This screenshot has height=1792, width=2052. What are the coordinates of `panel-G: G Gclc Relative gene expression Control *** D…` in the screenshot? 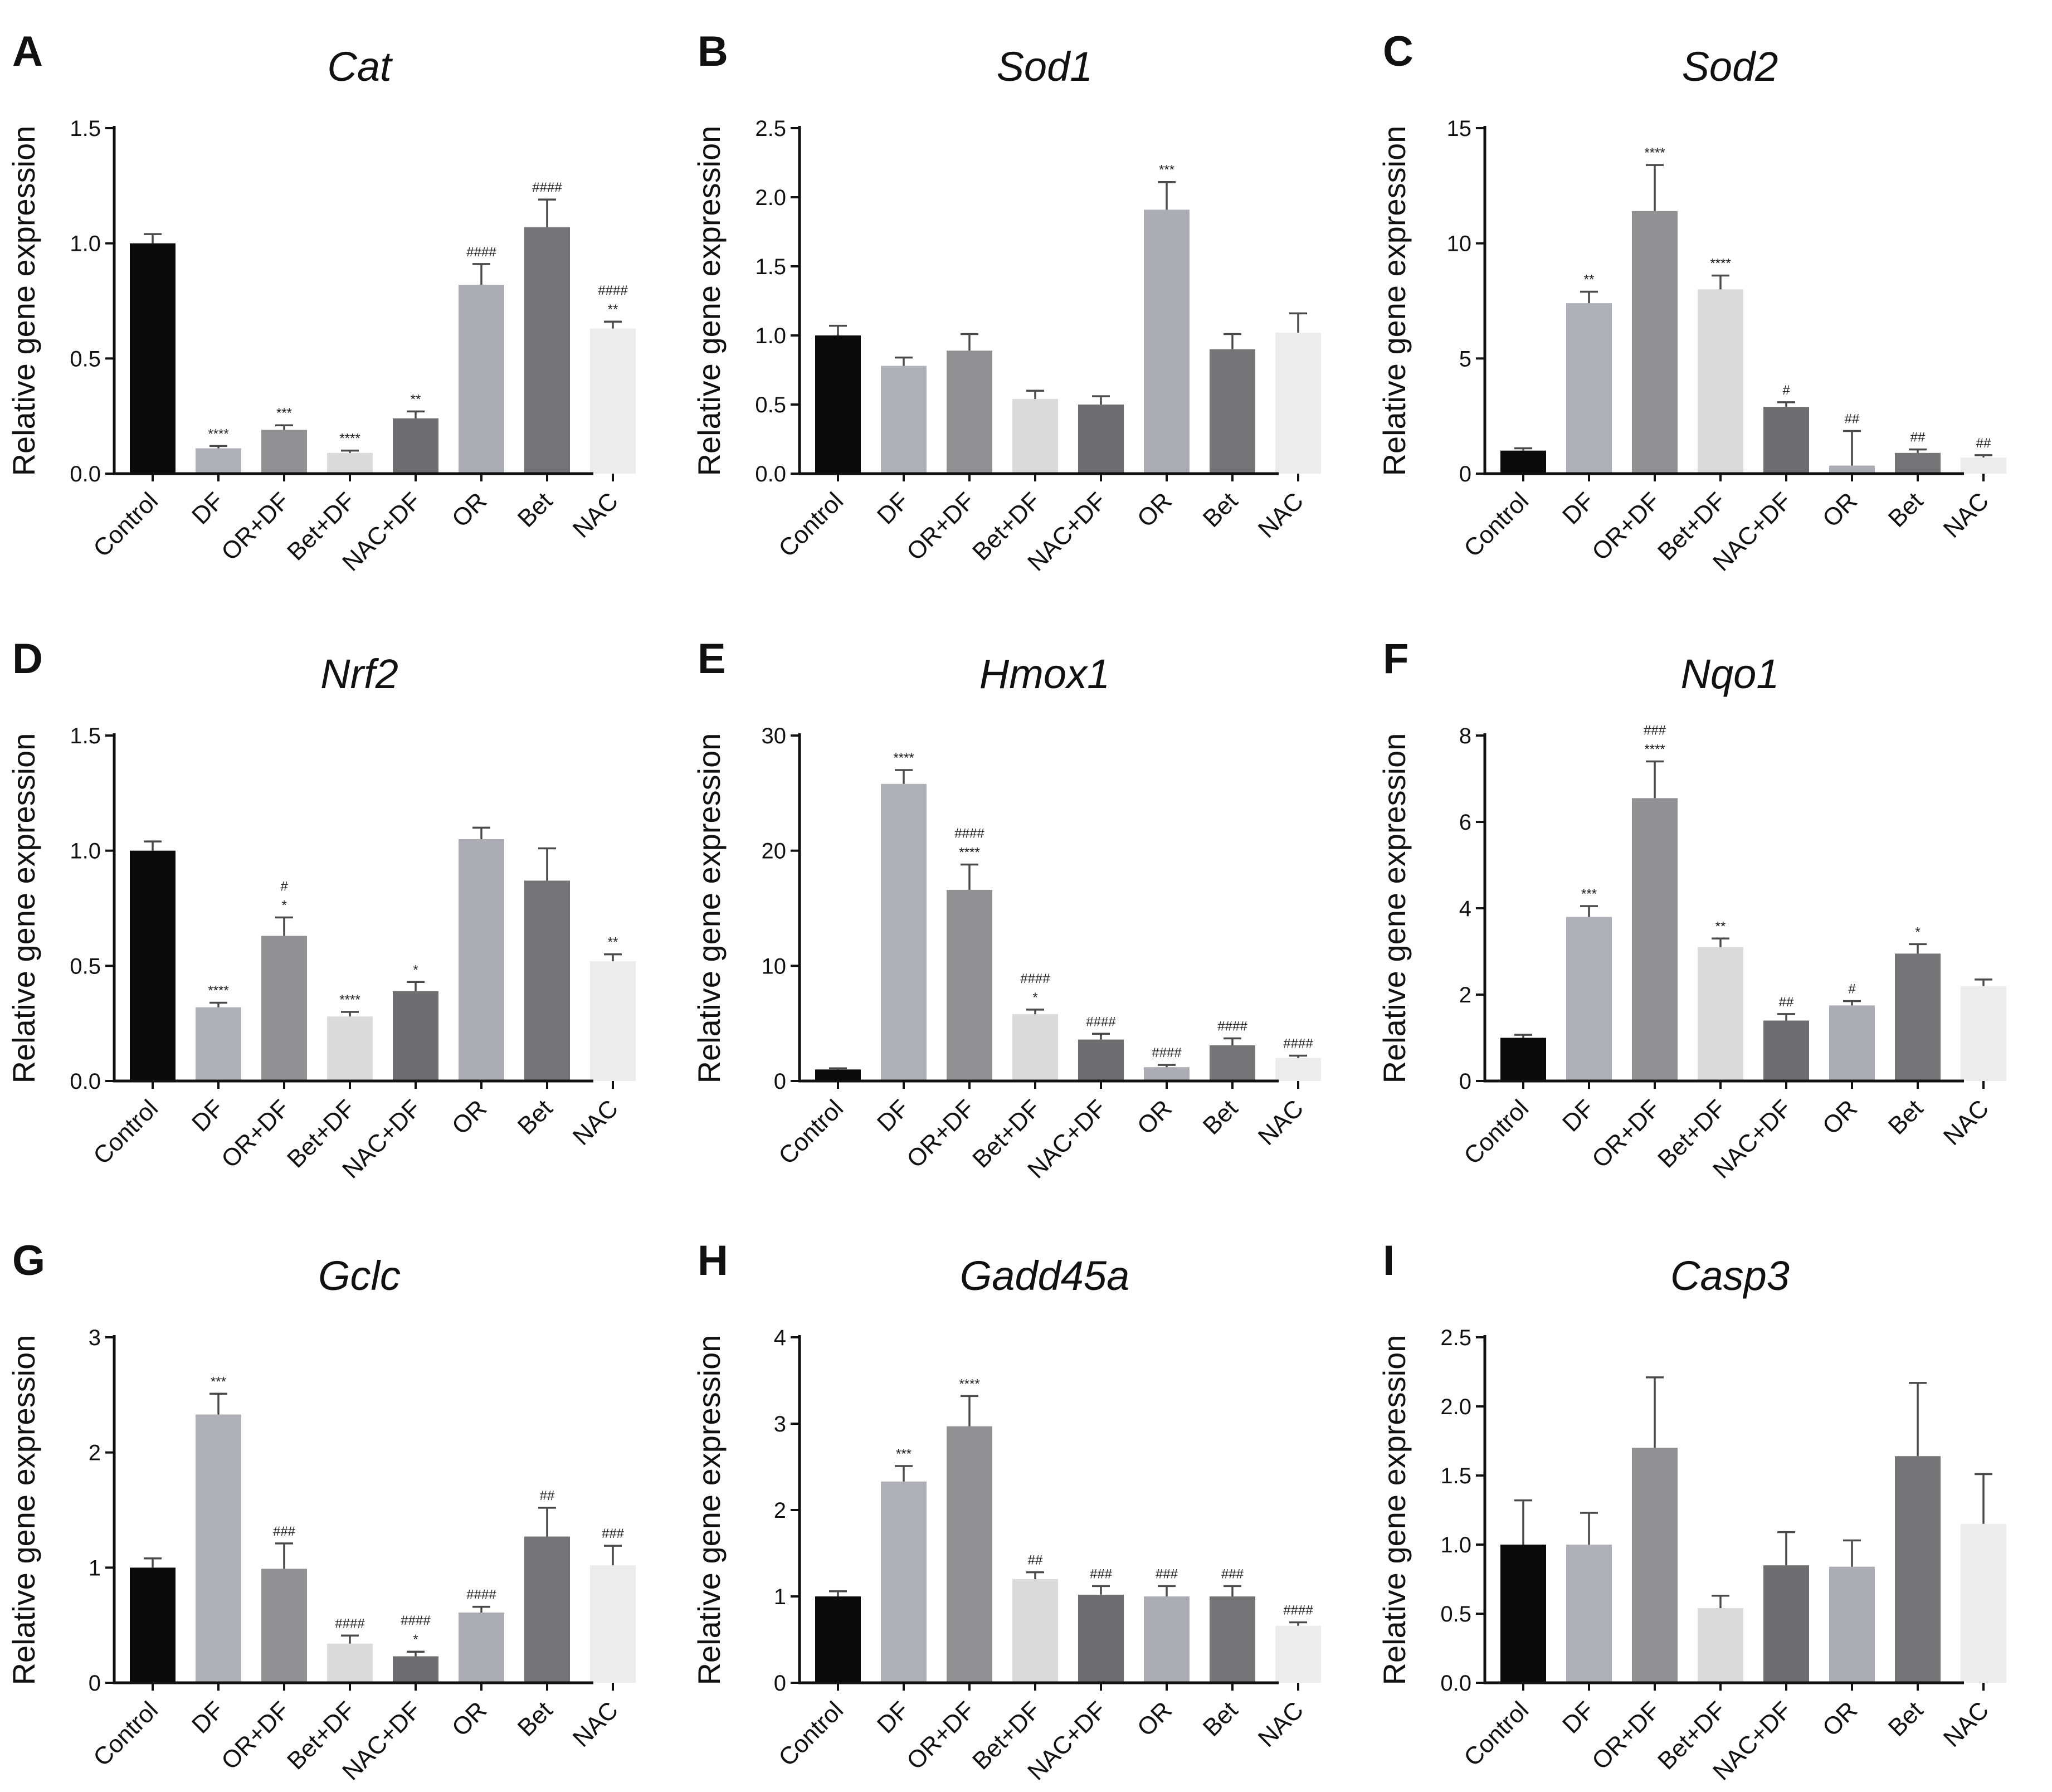 It's located at (321, 1511).